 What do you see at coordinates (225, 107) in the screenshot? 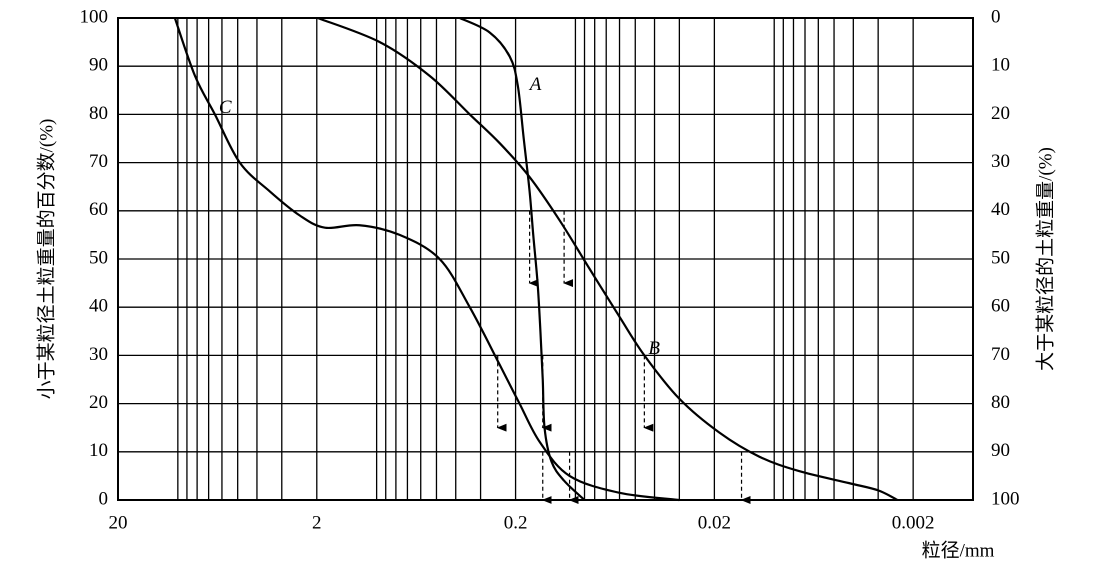
I see `curve-label: C` at bounding box center [225, 107].